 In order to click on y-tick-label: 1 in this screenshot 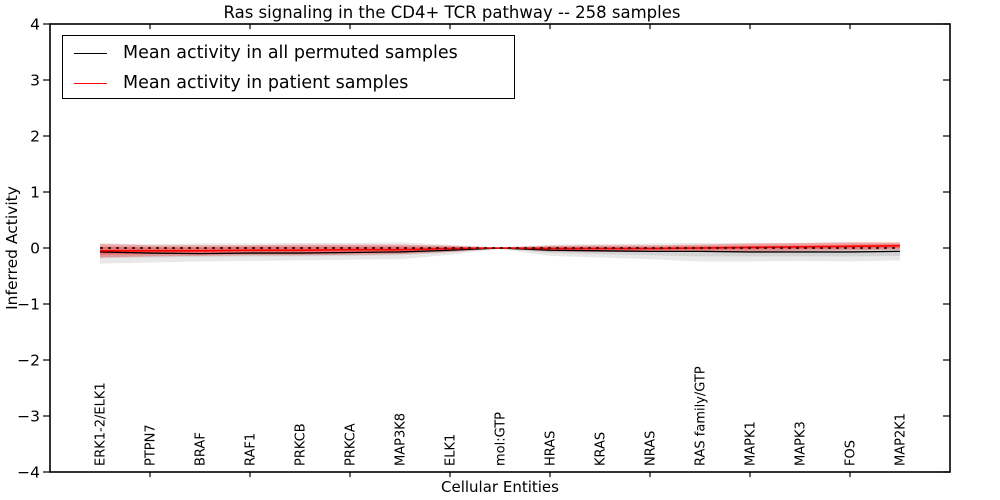, I will do `click(35, 193)`.